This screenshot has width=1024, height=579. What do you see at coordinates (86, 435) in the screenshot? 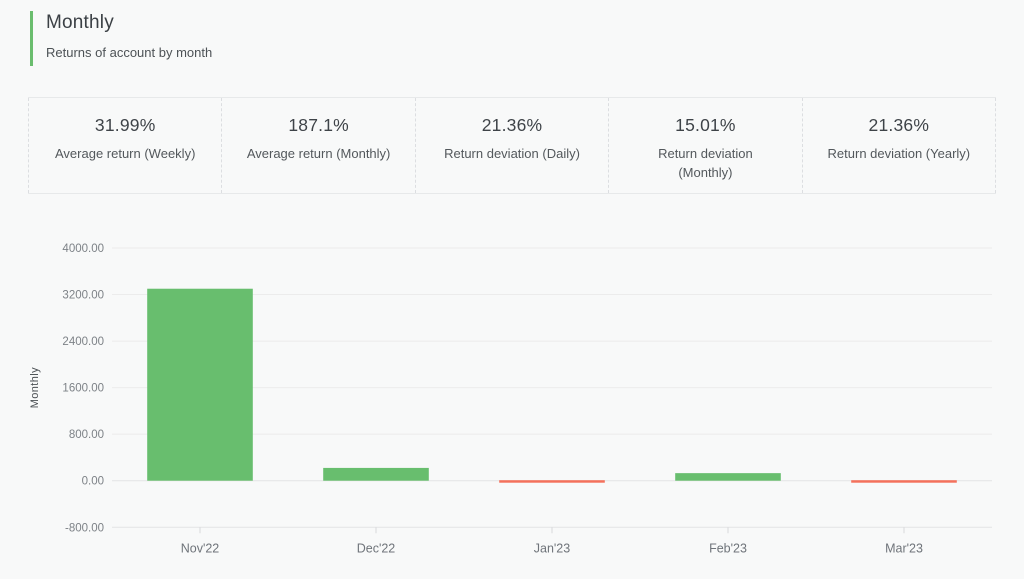
I see `y-axis-tick-label: 800.00` at bounding box center [86, 435].